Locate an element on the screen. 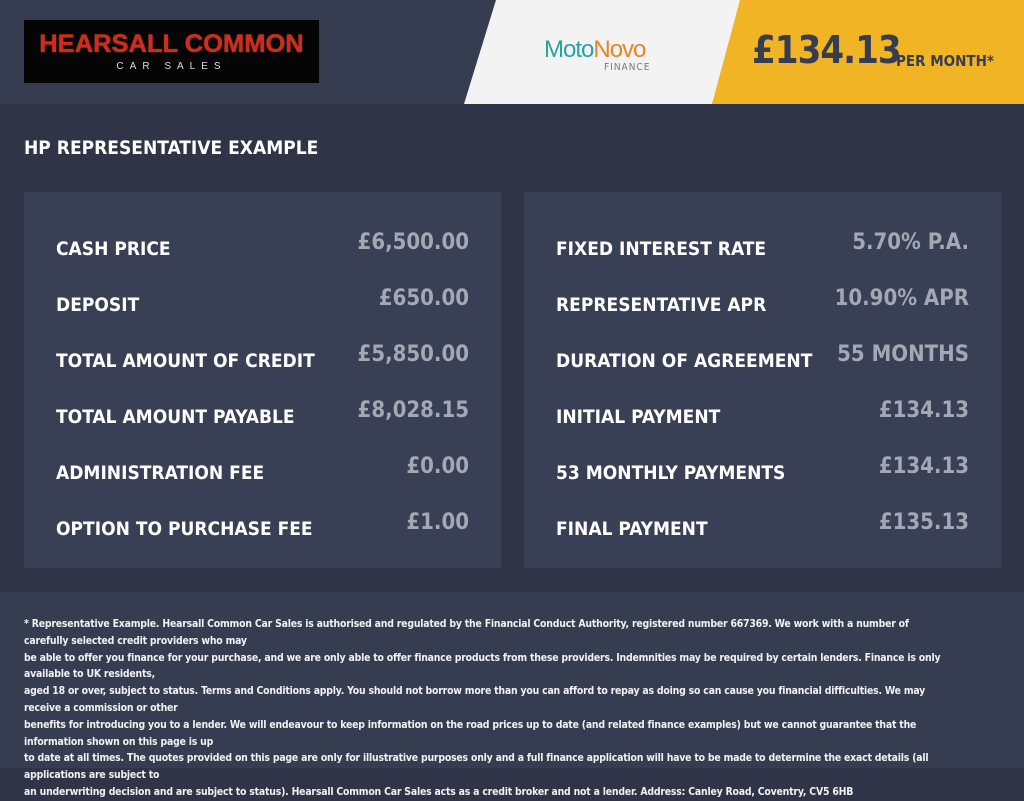 The image size is (1024, 801). finance-row: REPRESENTATIVE APR 10.90% APR is located at coordinates (762, 301).